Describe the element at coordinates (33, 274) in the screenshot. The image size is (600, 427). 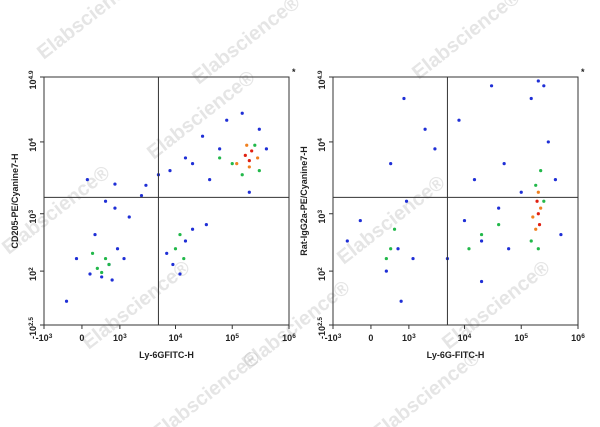
I see `y-tick-label: 102` at that location.